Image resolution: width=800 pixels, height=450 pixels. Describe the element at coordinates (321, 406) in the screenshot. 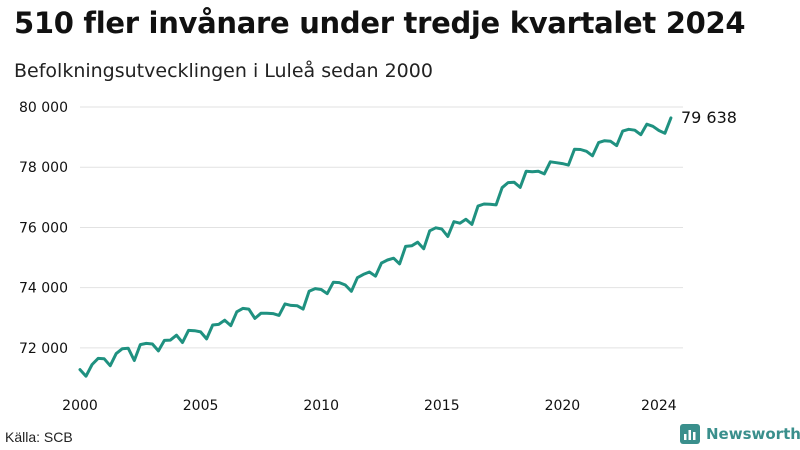

I see `x-tick-label: 2010` at that location.